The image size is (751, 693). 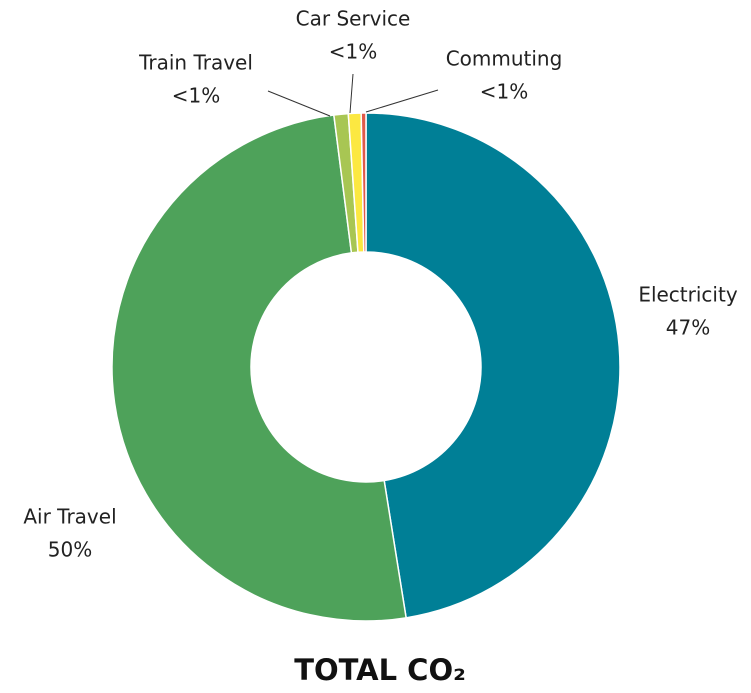 I want to click on slice-label: Car Service, so click(x=353, y=19).